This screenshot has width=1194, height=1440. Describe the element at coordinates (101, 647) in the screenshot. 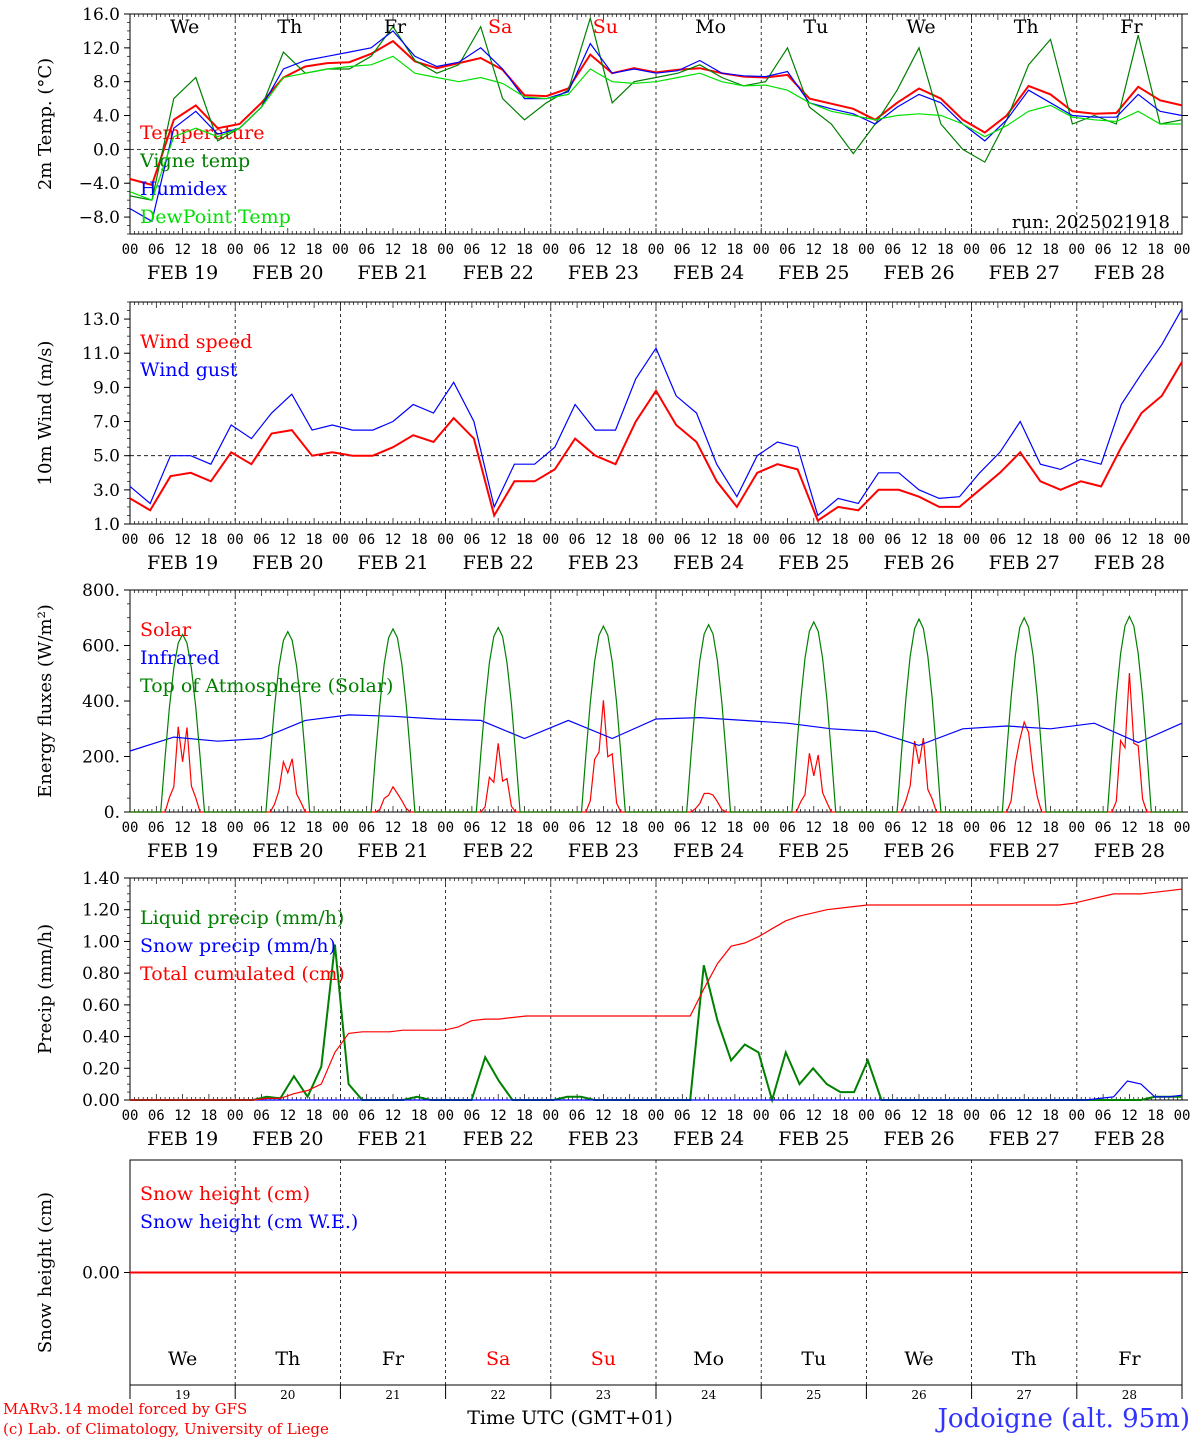

I see `y-tick-label: 600.` at that location.